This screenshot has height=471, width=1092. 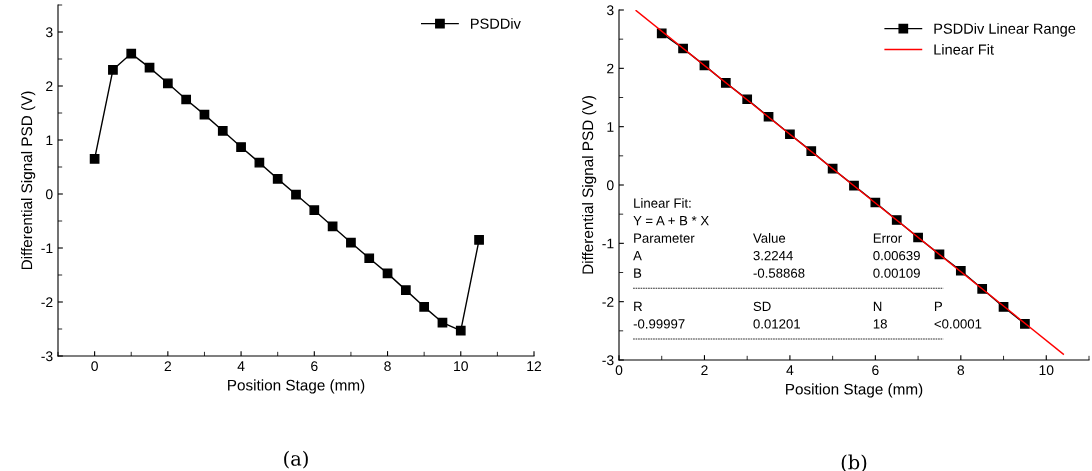 I want to click on annotation: A, so click(x=637, y=256).